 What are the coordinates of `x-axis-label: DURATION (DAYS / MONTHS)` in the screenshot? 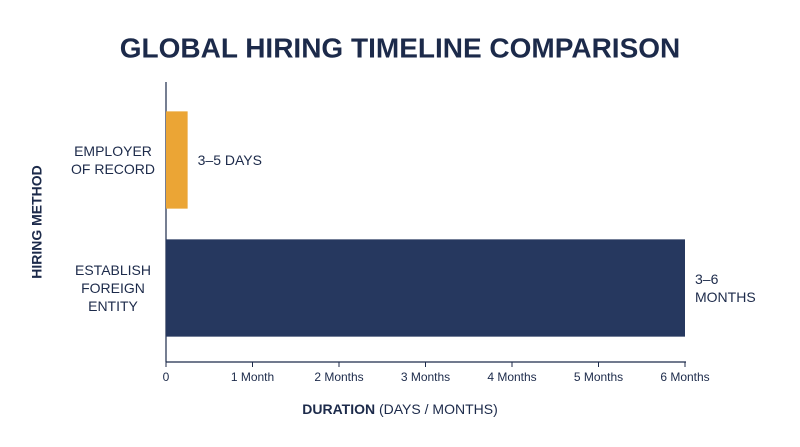 It's located at (399, 409).